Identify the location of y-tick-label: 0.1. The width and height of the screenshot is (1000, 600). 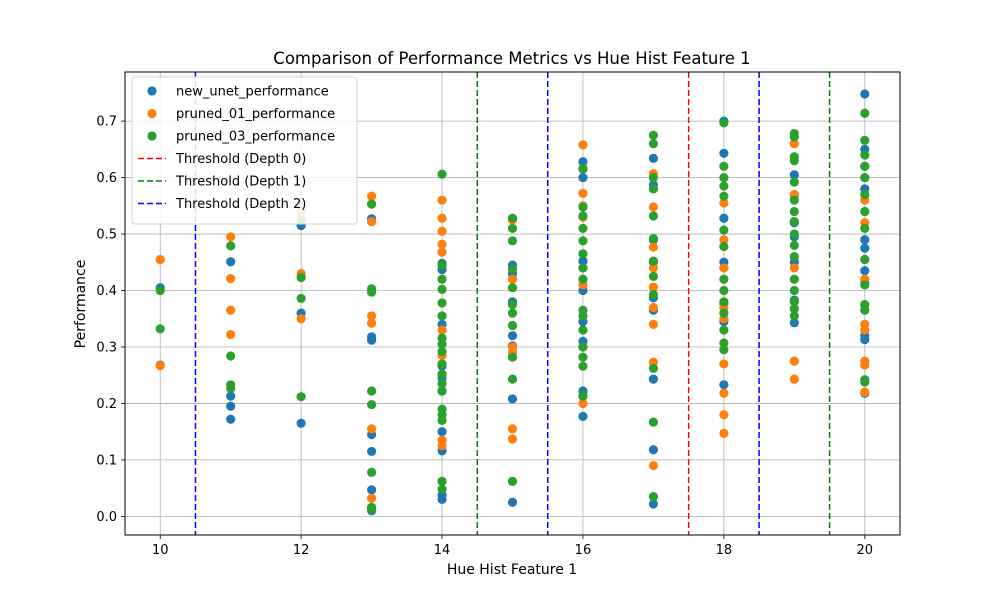
(106, 460).